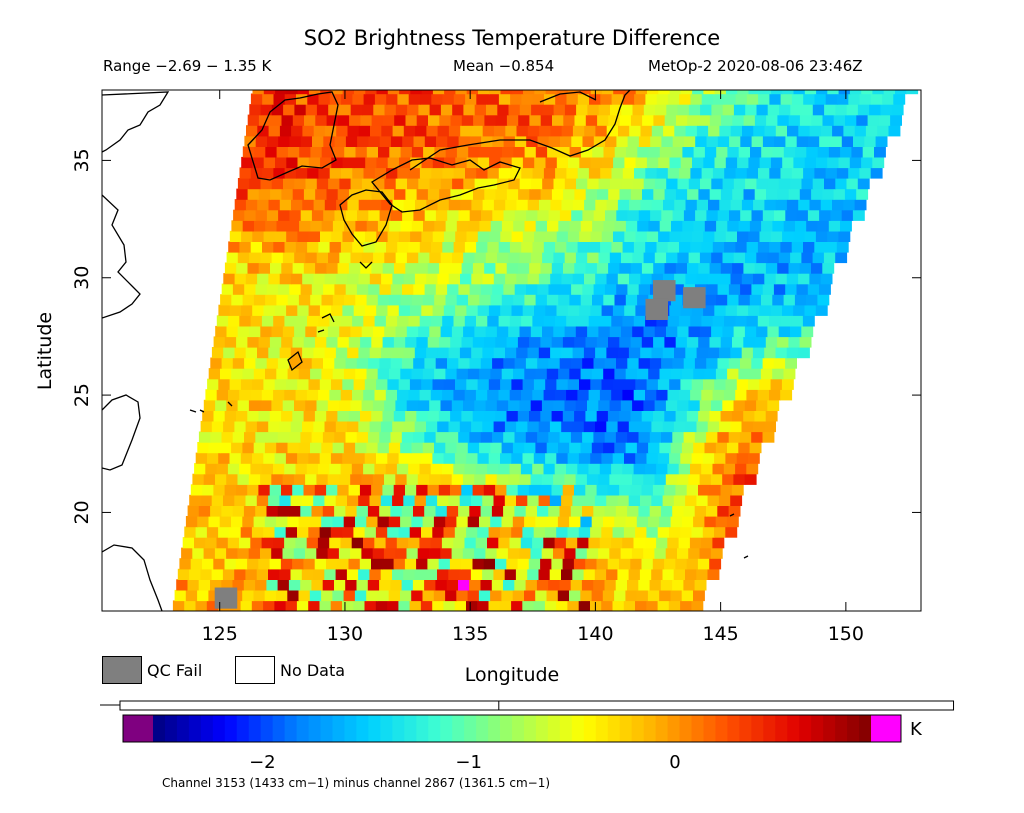 This screenshot has width=1024, height=813. What do you see at coordinates (721, 634) in the screenshot?
I see `x-tick-label: 145` at bounding box center [721, 634].